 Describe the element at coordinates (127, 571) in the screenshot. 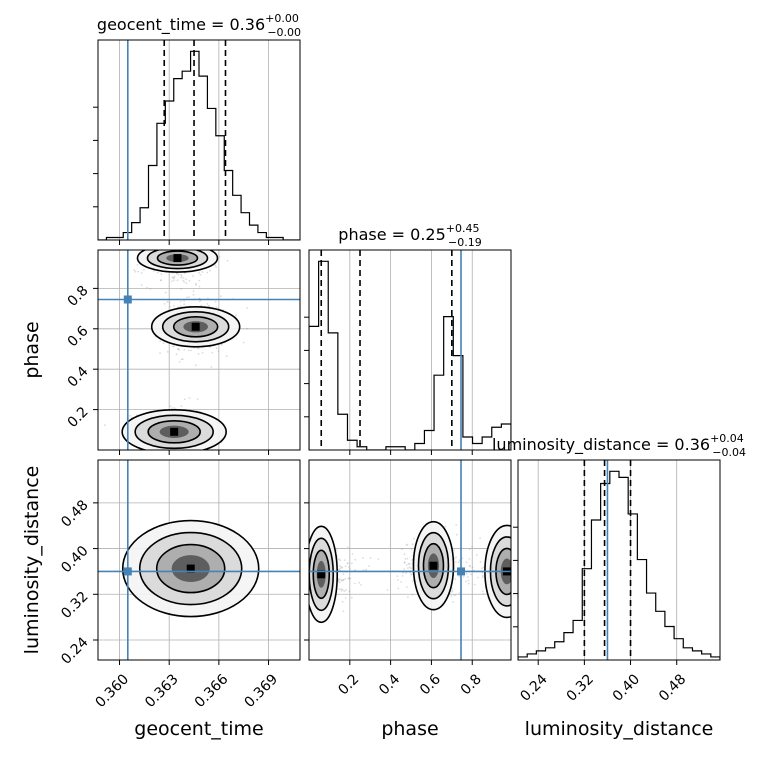

I see `truth-marker` at that location.